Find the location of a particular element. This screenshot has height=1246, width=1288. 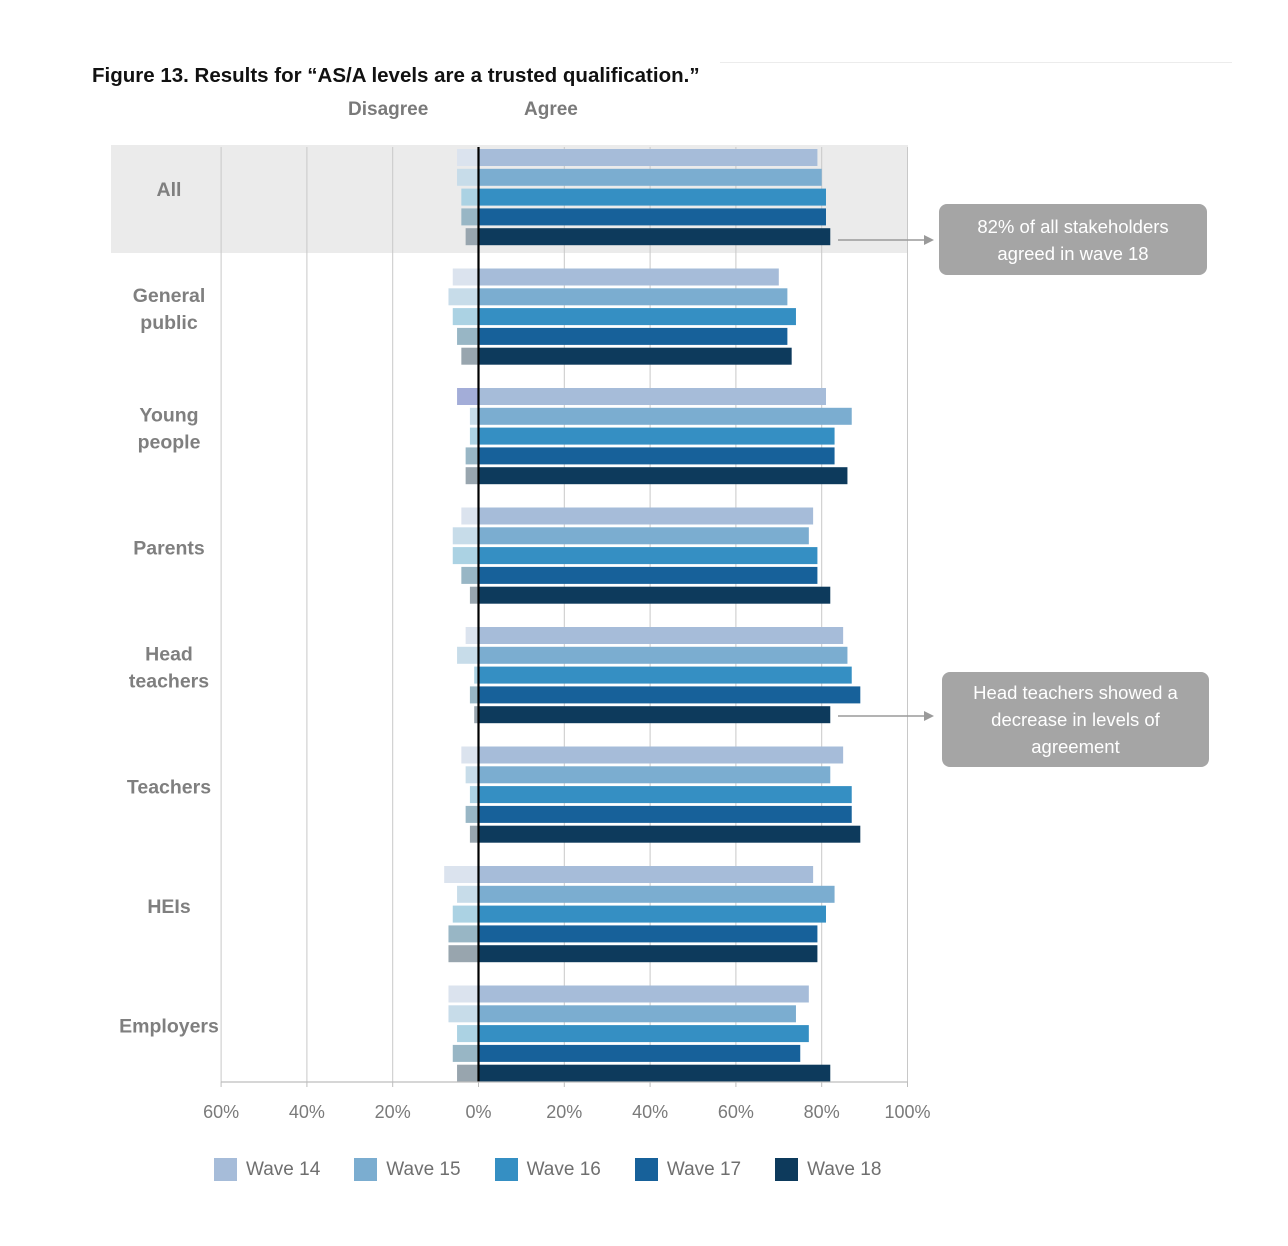

category-label: All is located at coordinates (169, 190).